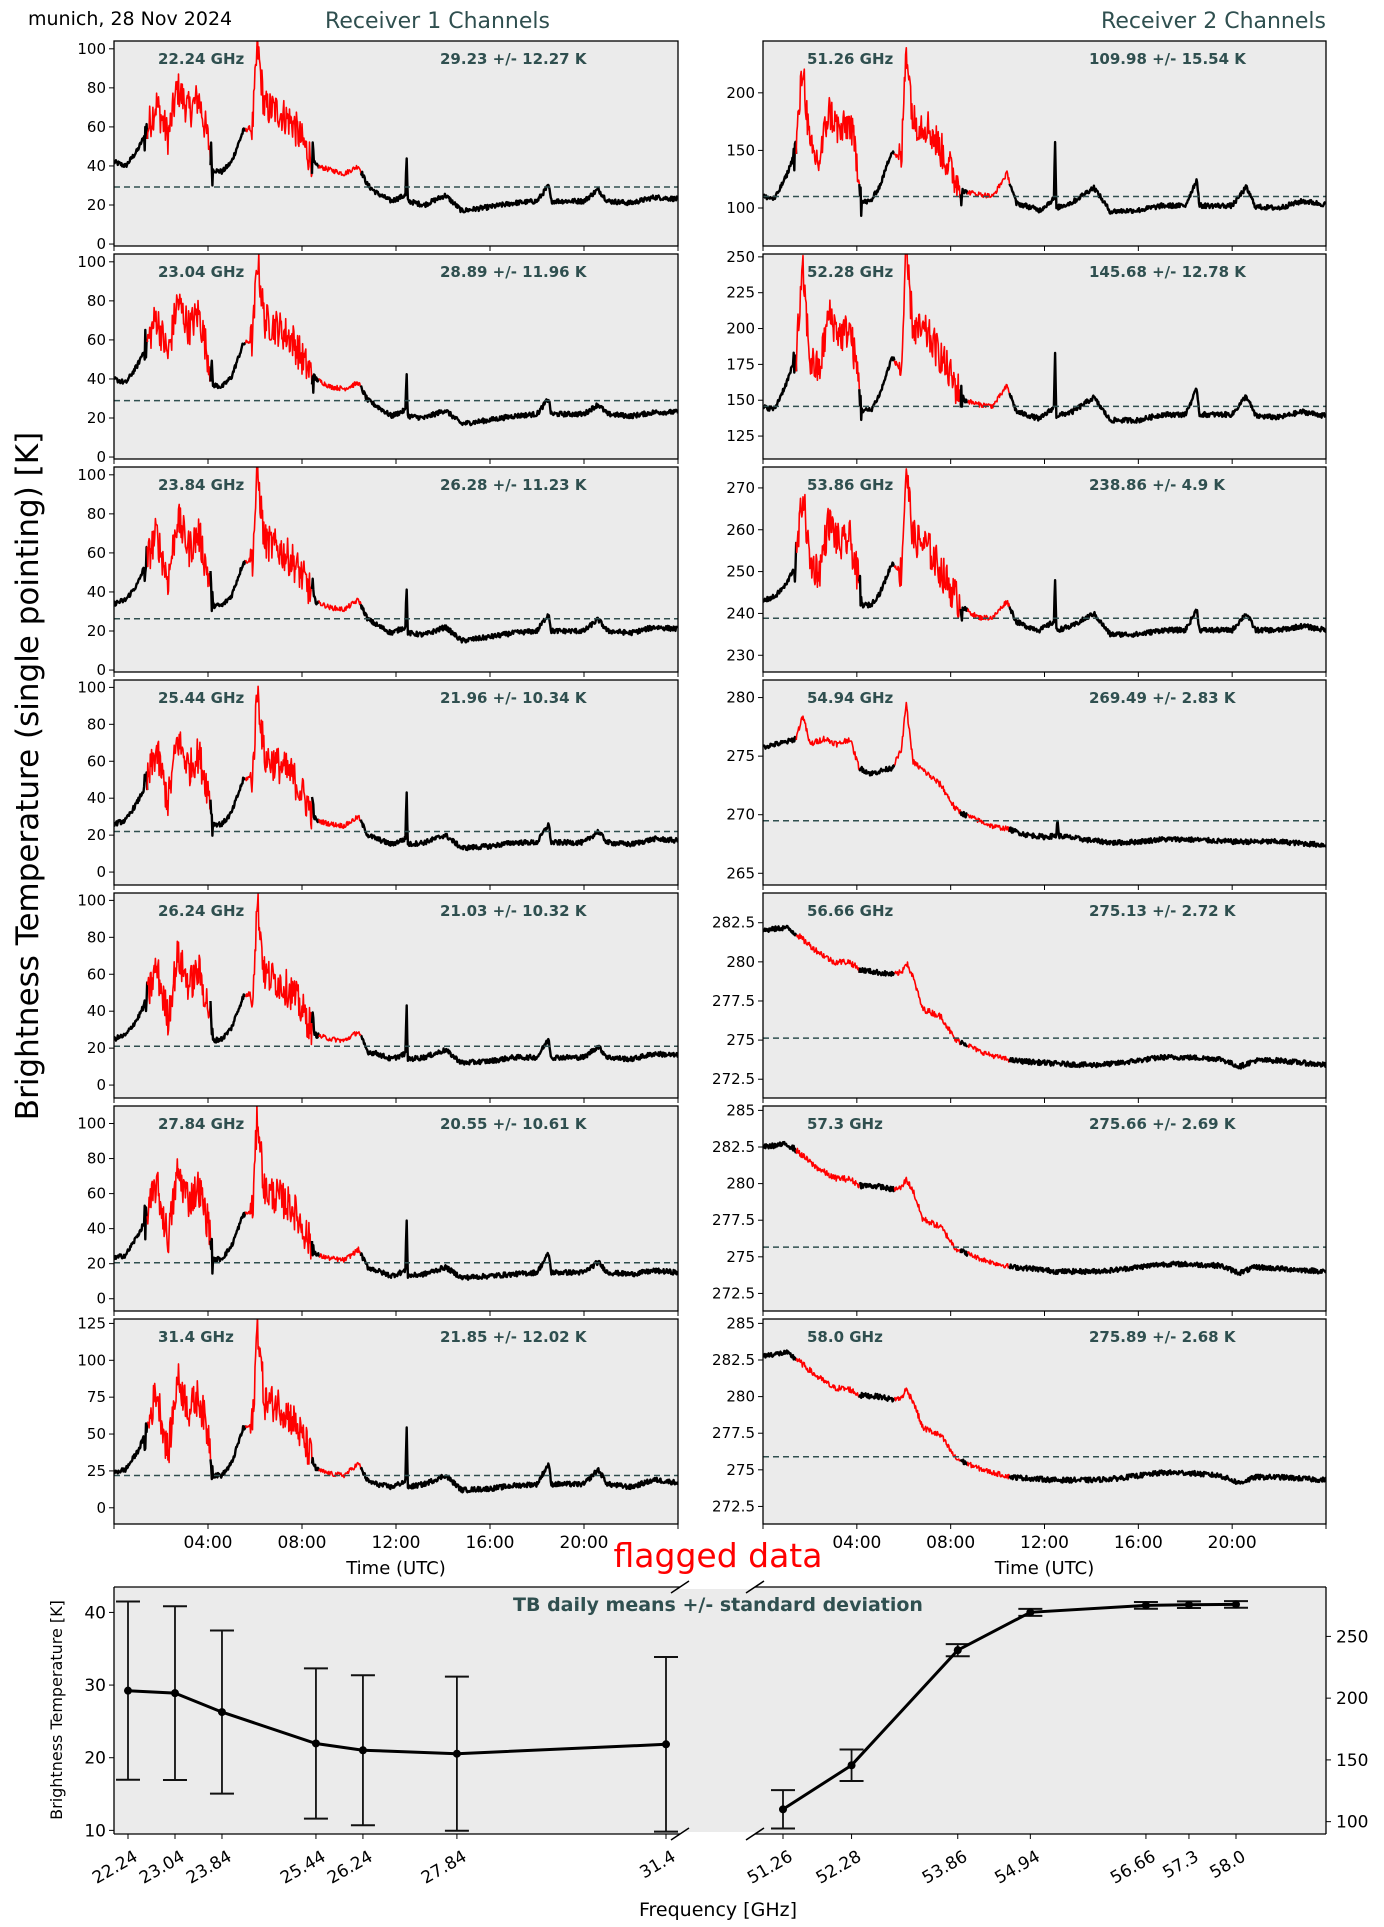 The height and width of the screenshot is (1927, 1384). Describe the element at coordinates (718, 1605) in the screenshot. I see `daily-means-title: TB daily means +/- standard deviation` at that location.